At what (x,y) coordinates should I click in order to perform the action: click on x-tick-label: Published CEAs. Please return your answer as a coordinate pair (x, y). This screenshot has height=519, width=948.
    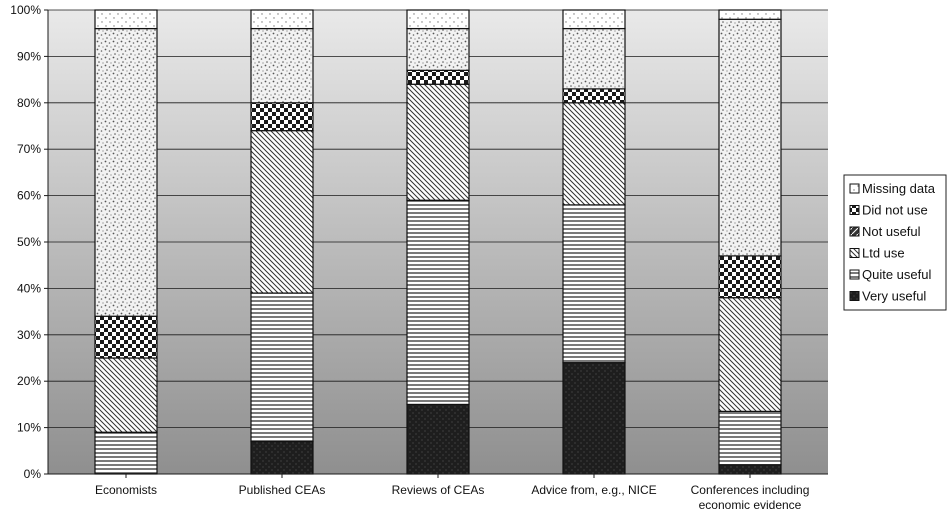
    Looking at the image, I should click on (282, 490).